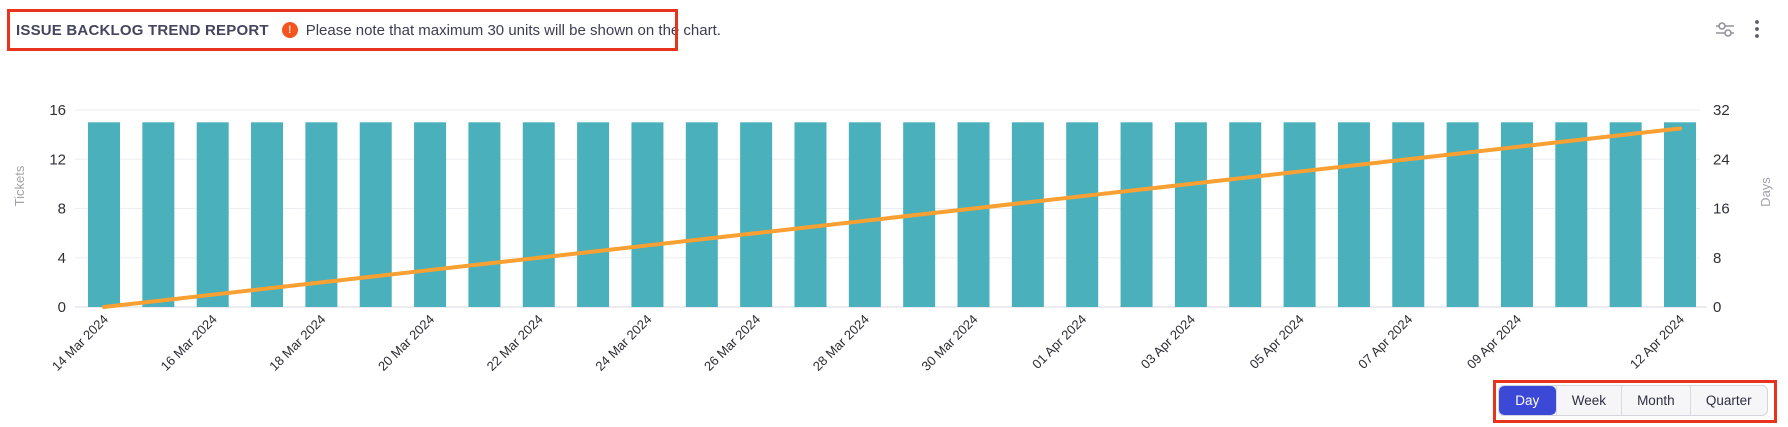 The height and width of the screenshot is (427, 1788). What do you see at coordinates (732, 343) in the screenshot?
I see `svg-text: 26 Mar 2024` at bounding box center [732, 343].